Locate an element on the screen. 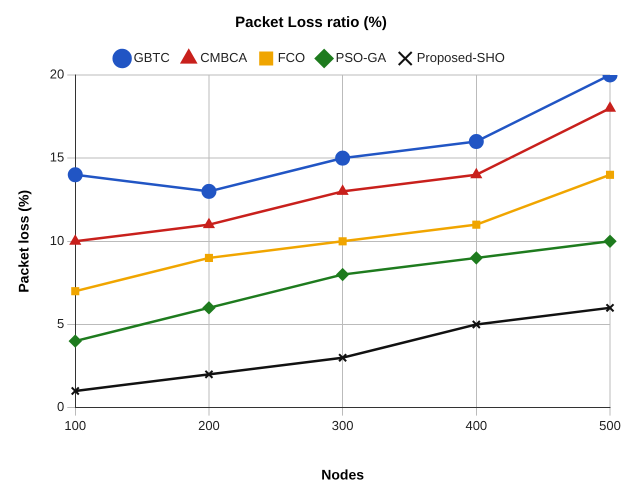  x-tick-label: 300 is located at coordinates (343, 425).